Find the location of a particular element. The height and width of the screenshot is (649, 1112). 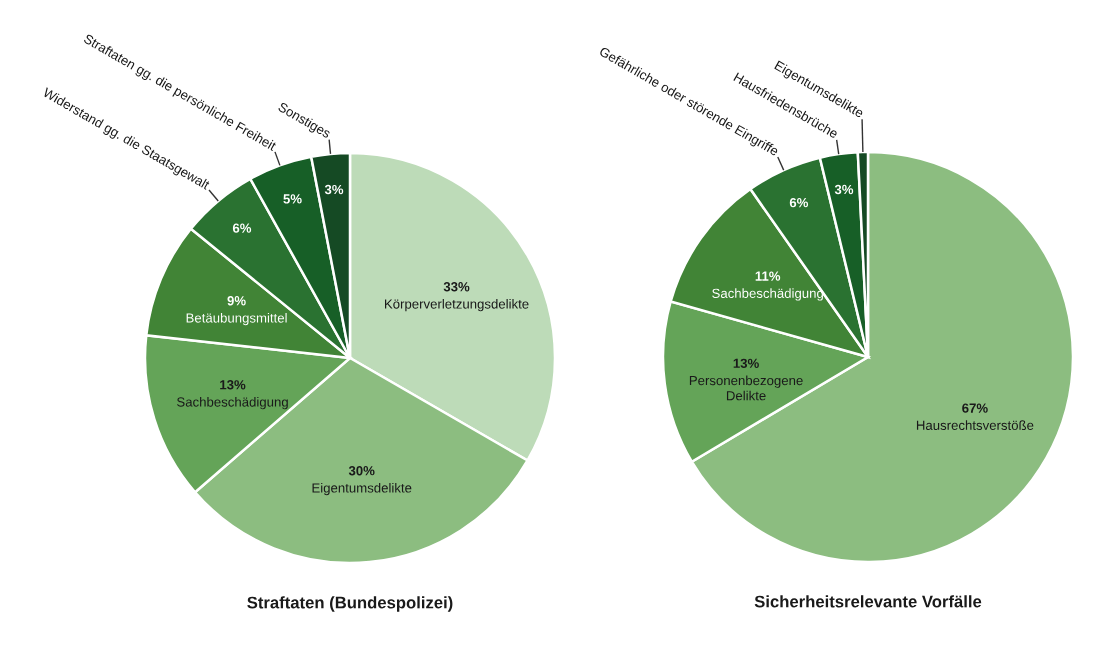

text: Straftaten (Bundespolizei) is located at coordinates (350, 604).